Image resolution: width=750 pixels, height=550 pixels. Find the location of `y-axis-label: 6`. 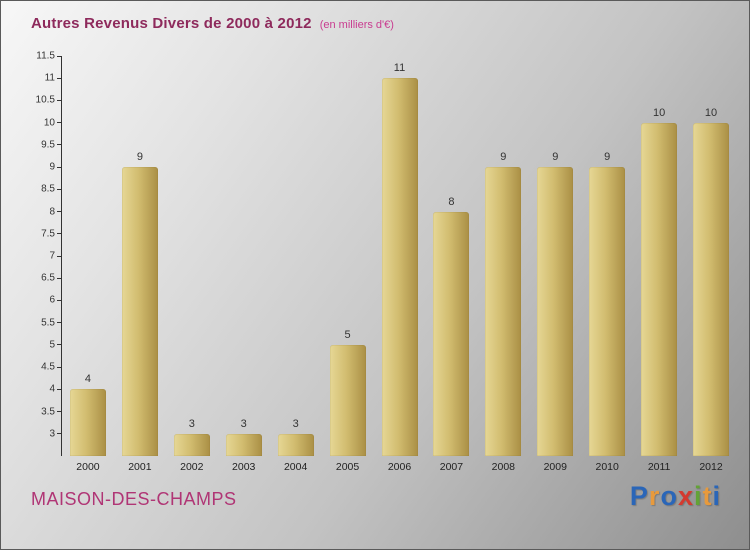

y-axis-label: 6 is located at coordinates (52, 300).